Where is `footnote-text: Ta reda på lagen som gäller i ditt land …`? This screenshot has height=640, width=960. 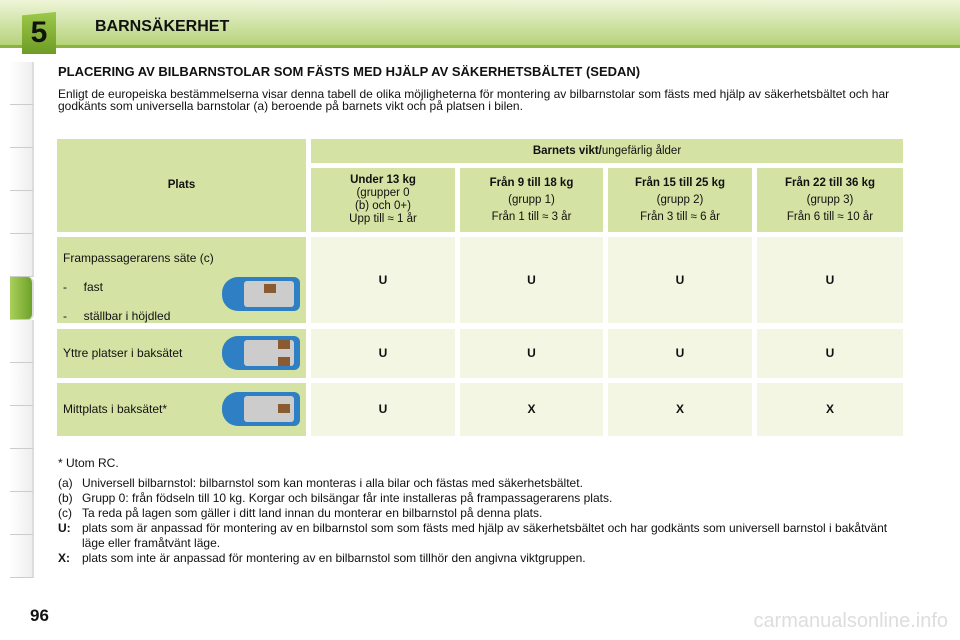
footnote-text: Ta reda på lagen som gäller i ditt land … is located at coordinates (312, 513).